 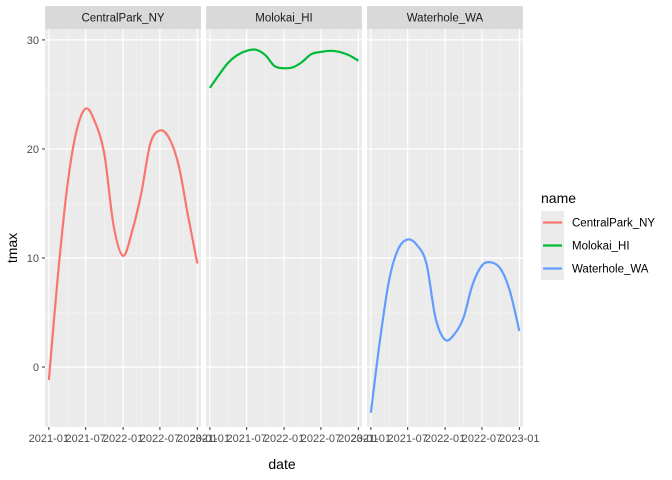 I want to click on legend-title: name, so click(x=558, y=198).